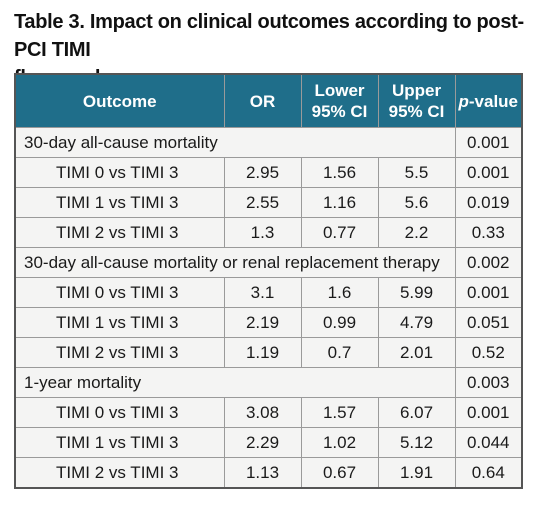  What do you see at coordinates (488, 473) in the screenshot?
I see `p-value: 0.64` at bounding box center [488, 473].